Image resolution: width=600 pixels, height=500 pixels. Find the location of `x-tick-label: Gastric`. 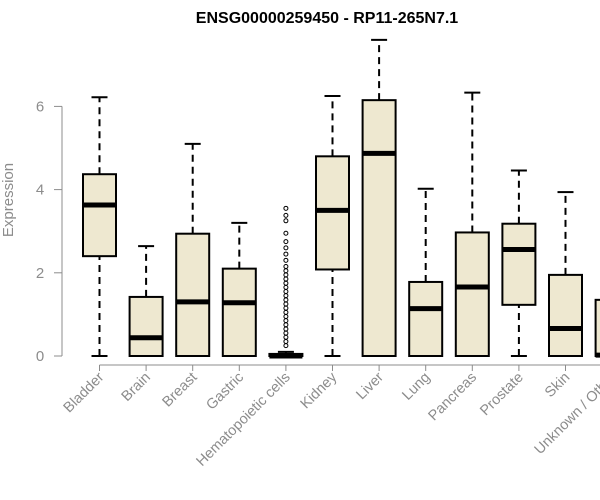

x-tick-label: Gastric is located at coordinates (225, 392).